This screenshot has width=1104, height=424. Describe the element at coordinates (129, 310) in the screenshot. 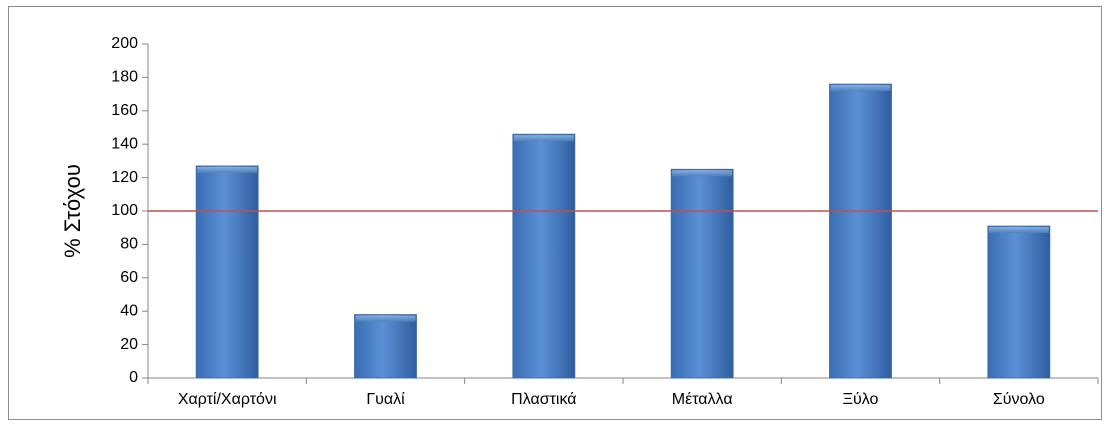

I see `y-tick-label: 40` at that location.